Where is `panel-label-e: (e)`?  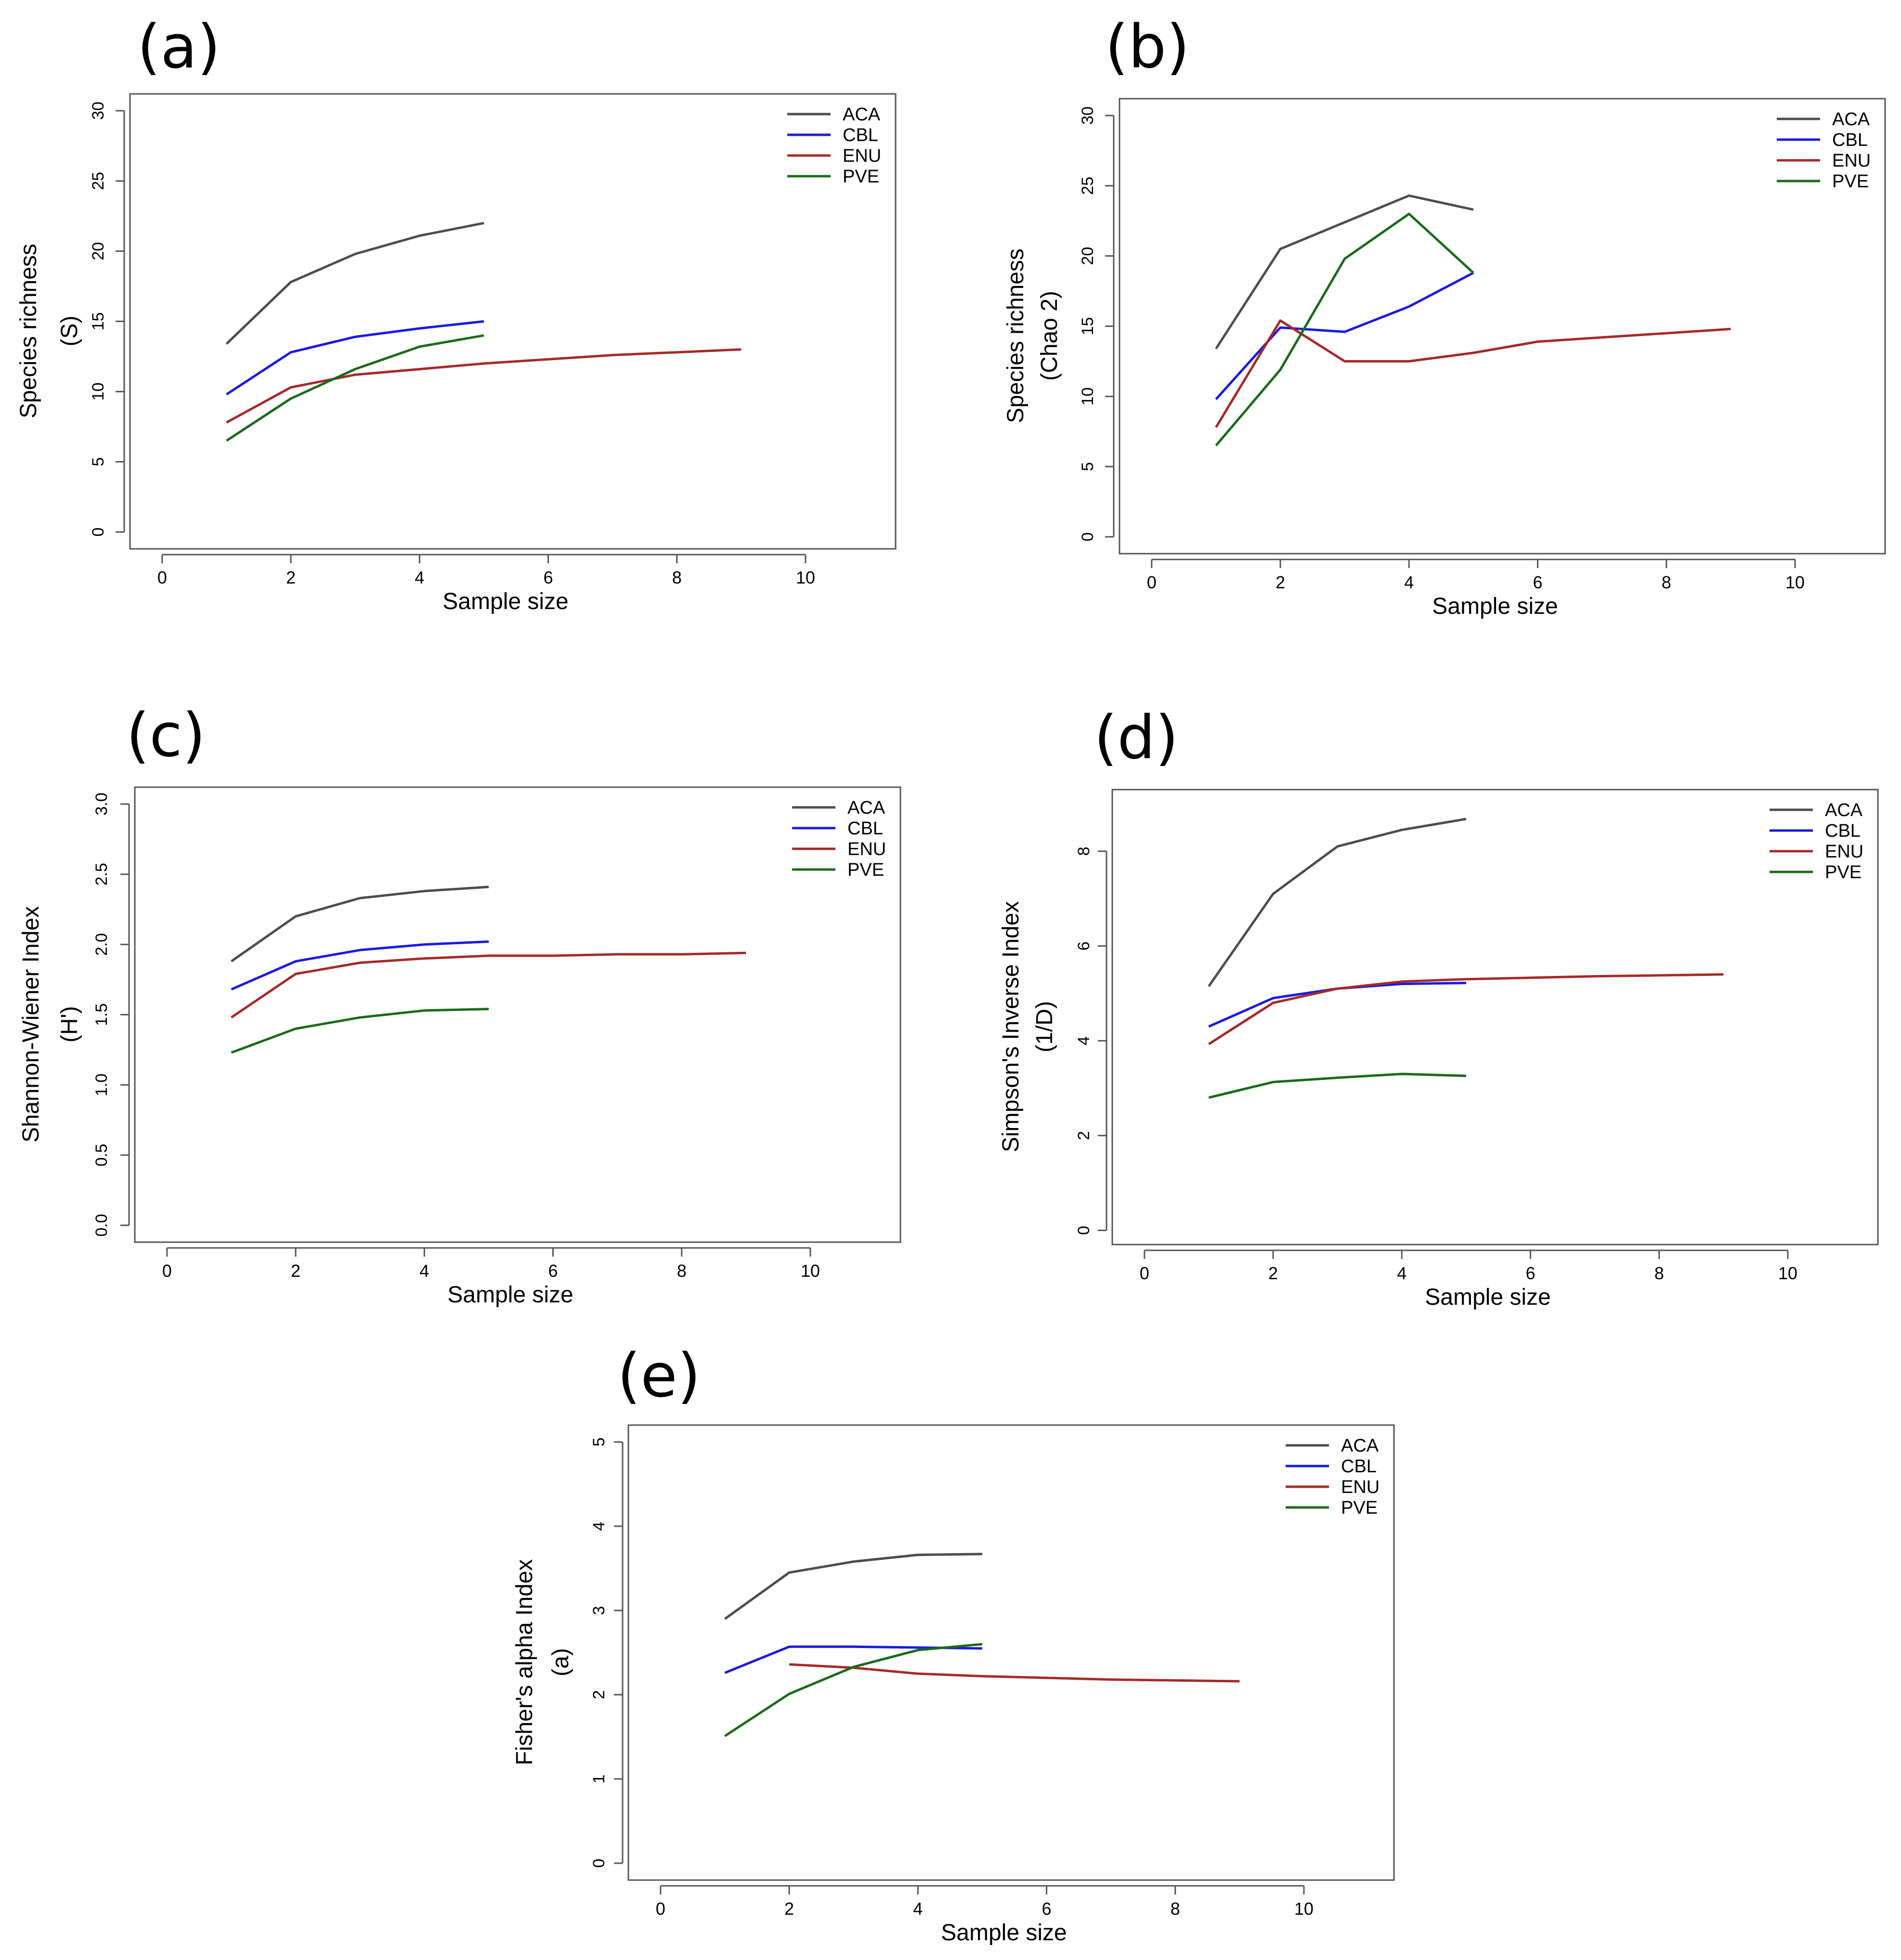
panel-label-e: (e) is located at coordinates (659, 1376).